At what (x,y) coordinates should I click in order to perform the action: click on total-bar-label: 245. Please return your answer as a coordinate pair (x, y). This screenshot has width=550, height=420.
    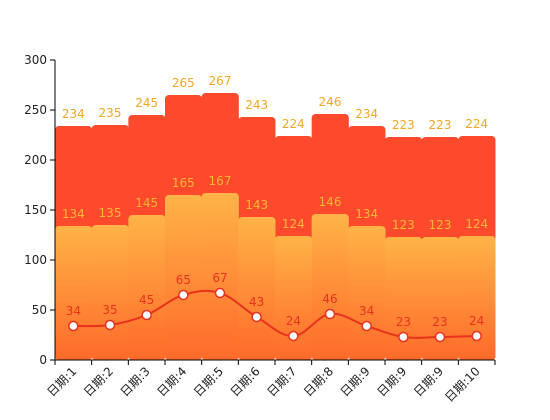
    Looking at the image, I should click on (146, 103).